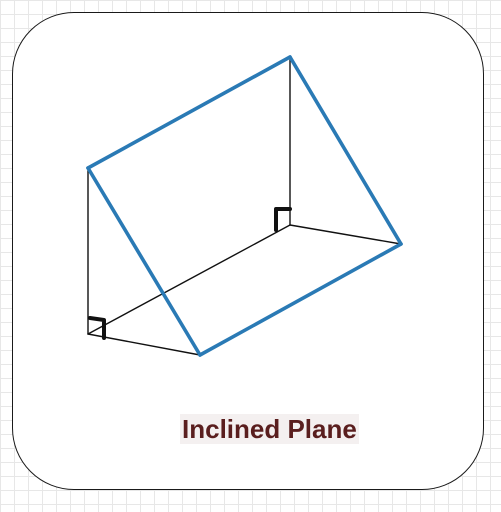 This screenshot has height=512, width=501. Describe the element at coordinates (283, 219) in the screenshot. I see `right-angle-marker-back` at that location.